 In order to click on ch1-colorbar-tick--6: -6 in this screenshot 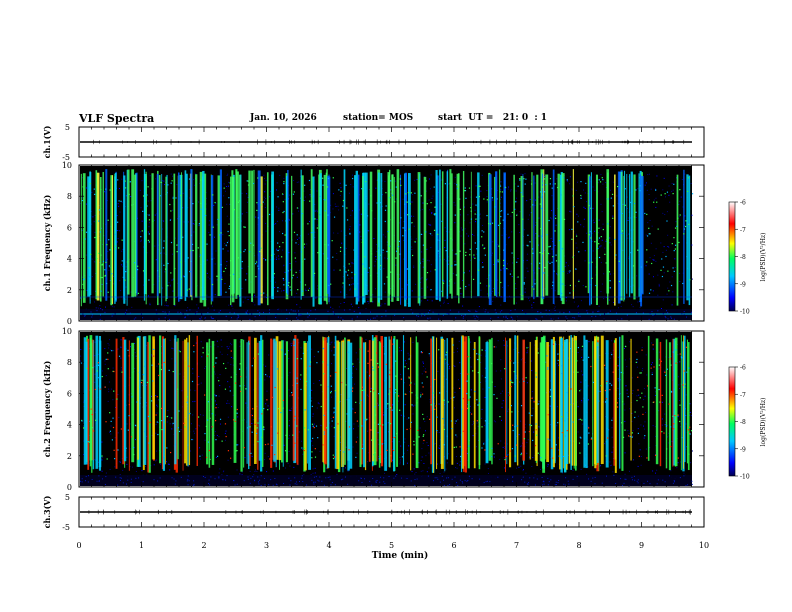, I will do `click(743, 203)`.